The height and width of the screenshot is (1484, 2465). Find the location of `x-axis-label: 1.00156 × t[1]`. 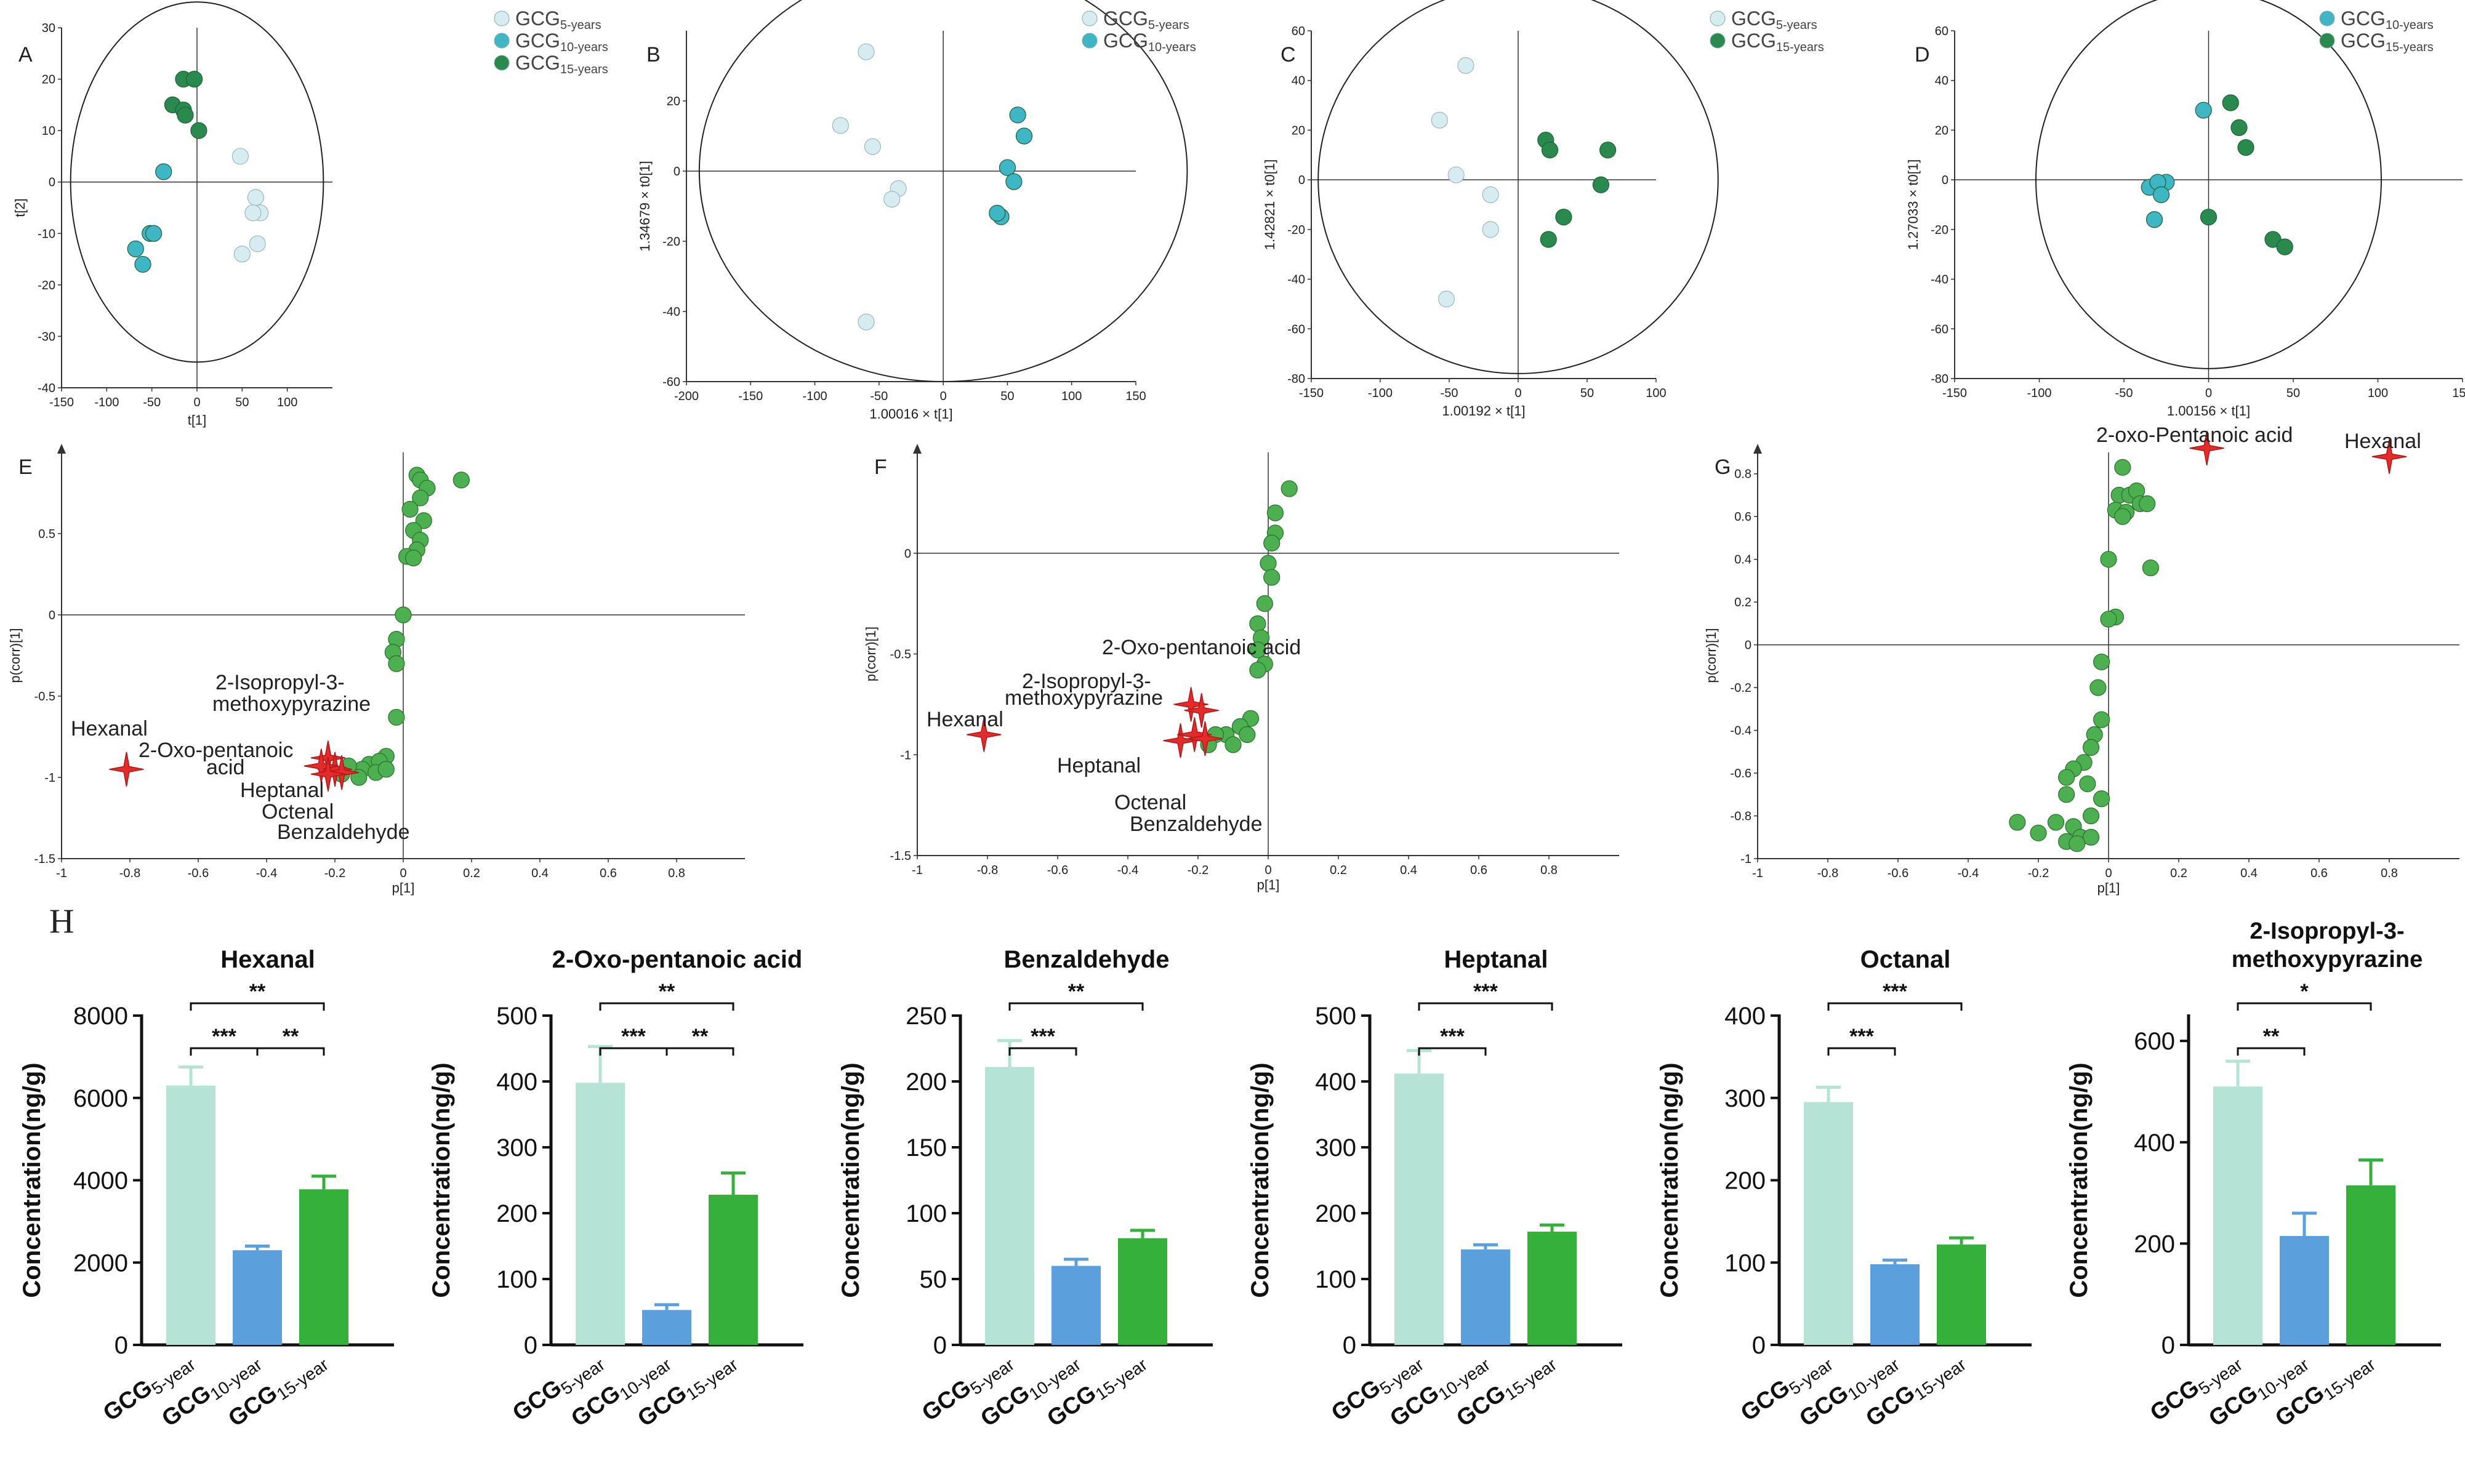

x-axis-label: 1.00156 × t[1] is located at coordinates (2209, 411).